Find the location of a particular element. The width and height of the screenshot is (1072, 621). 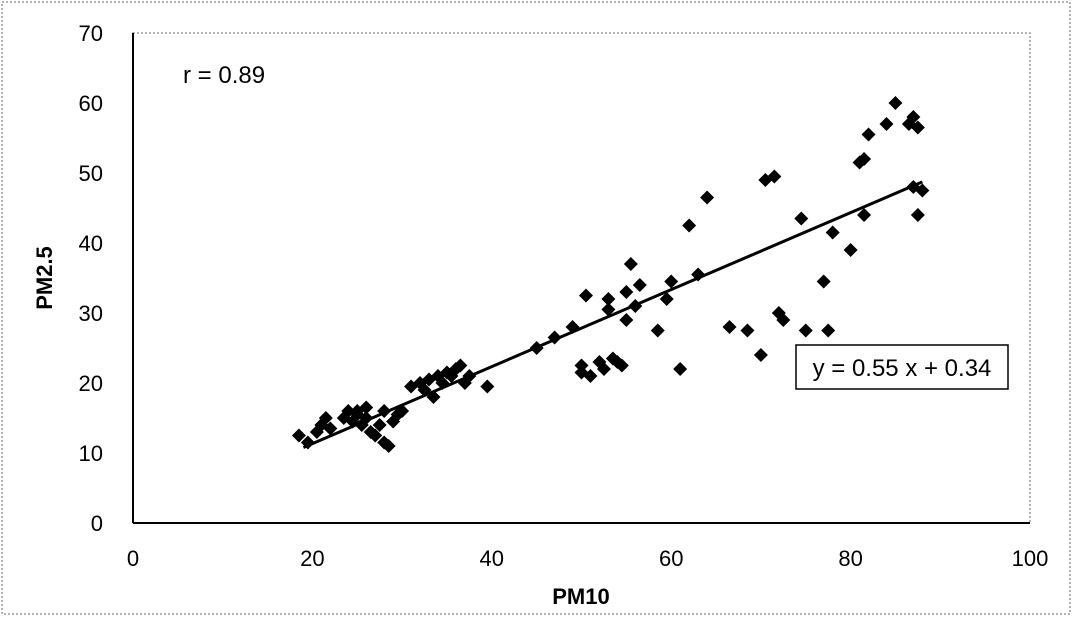

equation-box is located at coordinates (902, 367).